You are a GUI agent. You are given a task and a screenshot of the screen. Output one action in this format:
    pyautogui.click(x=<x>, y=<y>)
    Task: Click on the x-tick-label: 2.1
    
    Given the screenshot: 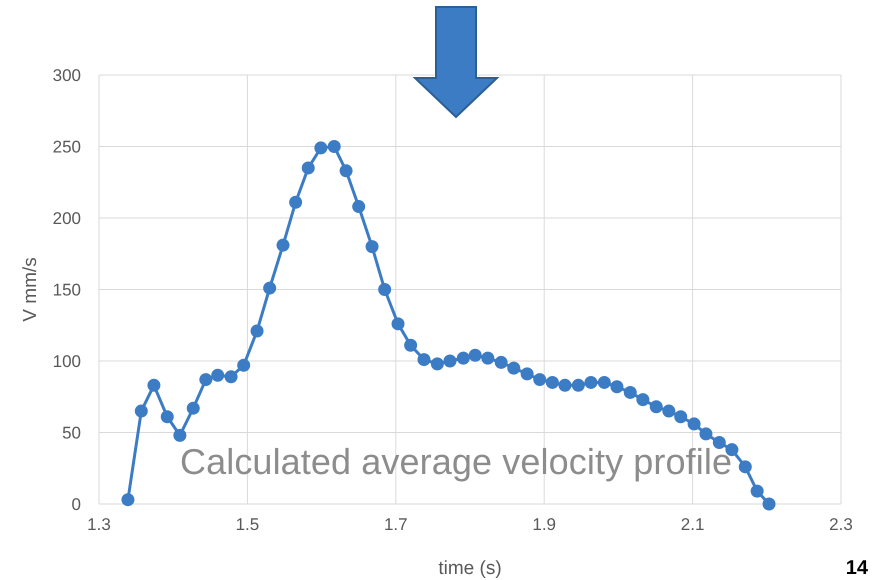 What is the action you would take?
    pyautogui.click(x=692, y=524)
    